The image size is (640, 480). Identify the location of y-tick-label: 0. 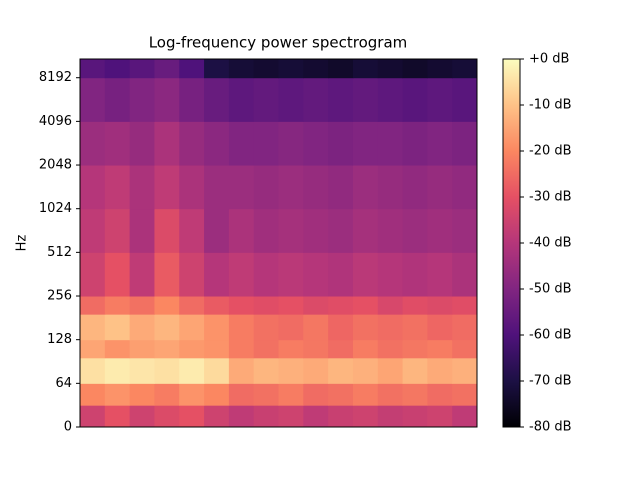
(68, 427).